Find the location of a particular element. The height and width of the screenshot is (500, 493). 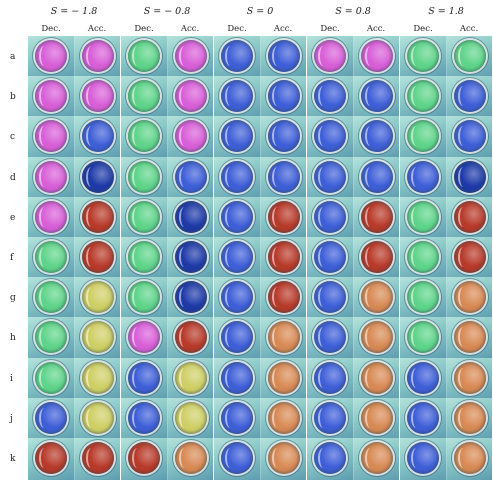

row-label: e is located at coordinates (13, 217).